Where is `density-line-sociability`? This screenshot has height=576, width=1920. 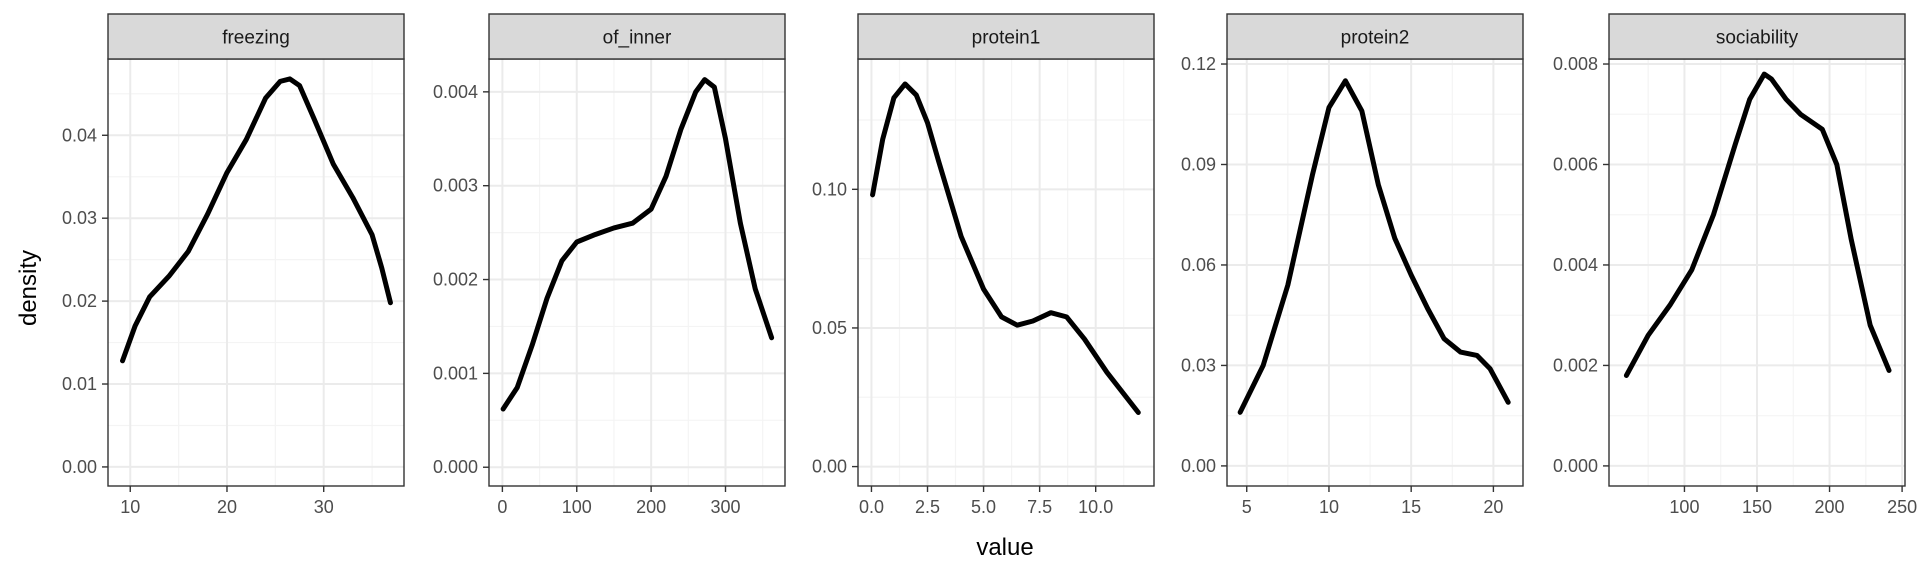 density-line-sociability is located at coordinates (1757, 224).